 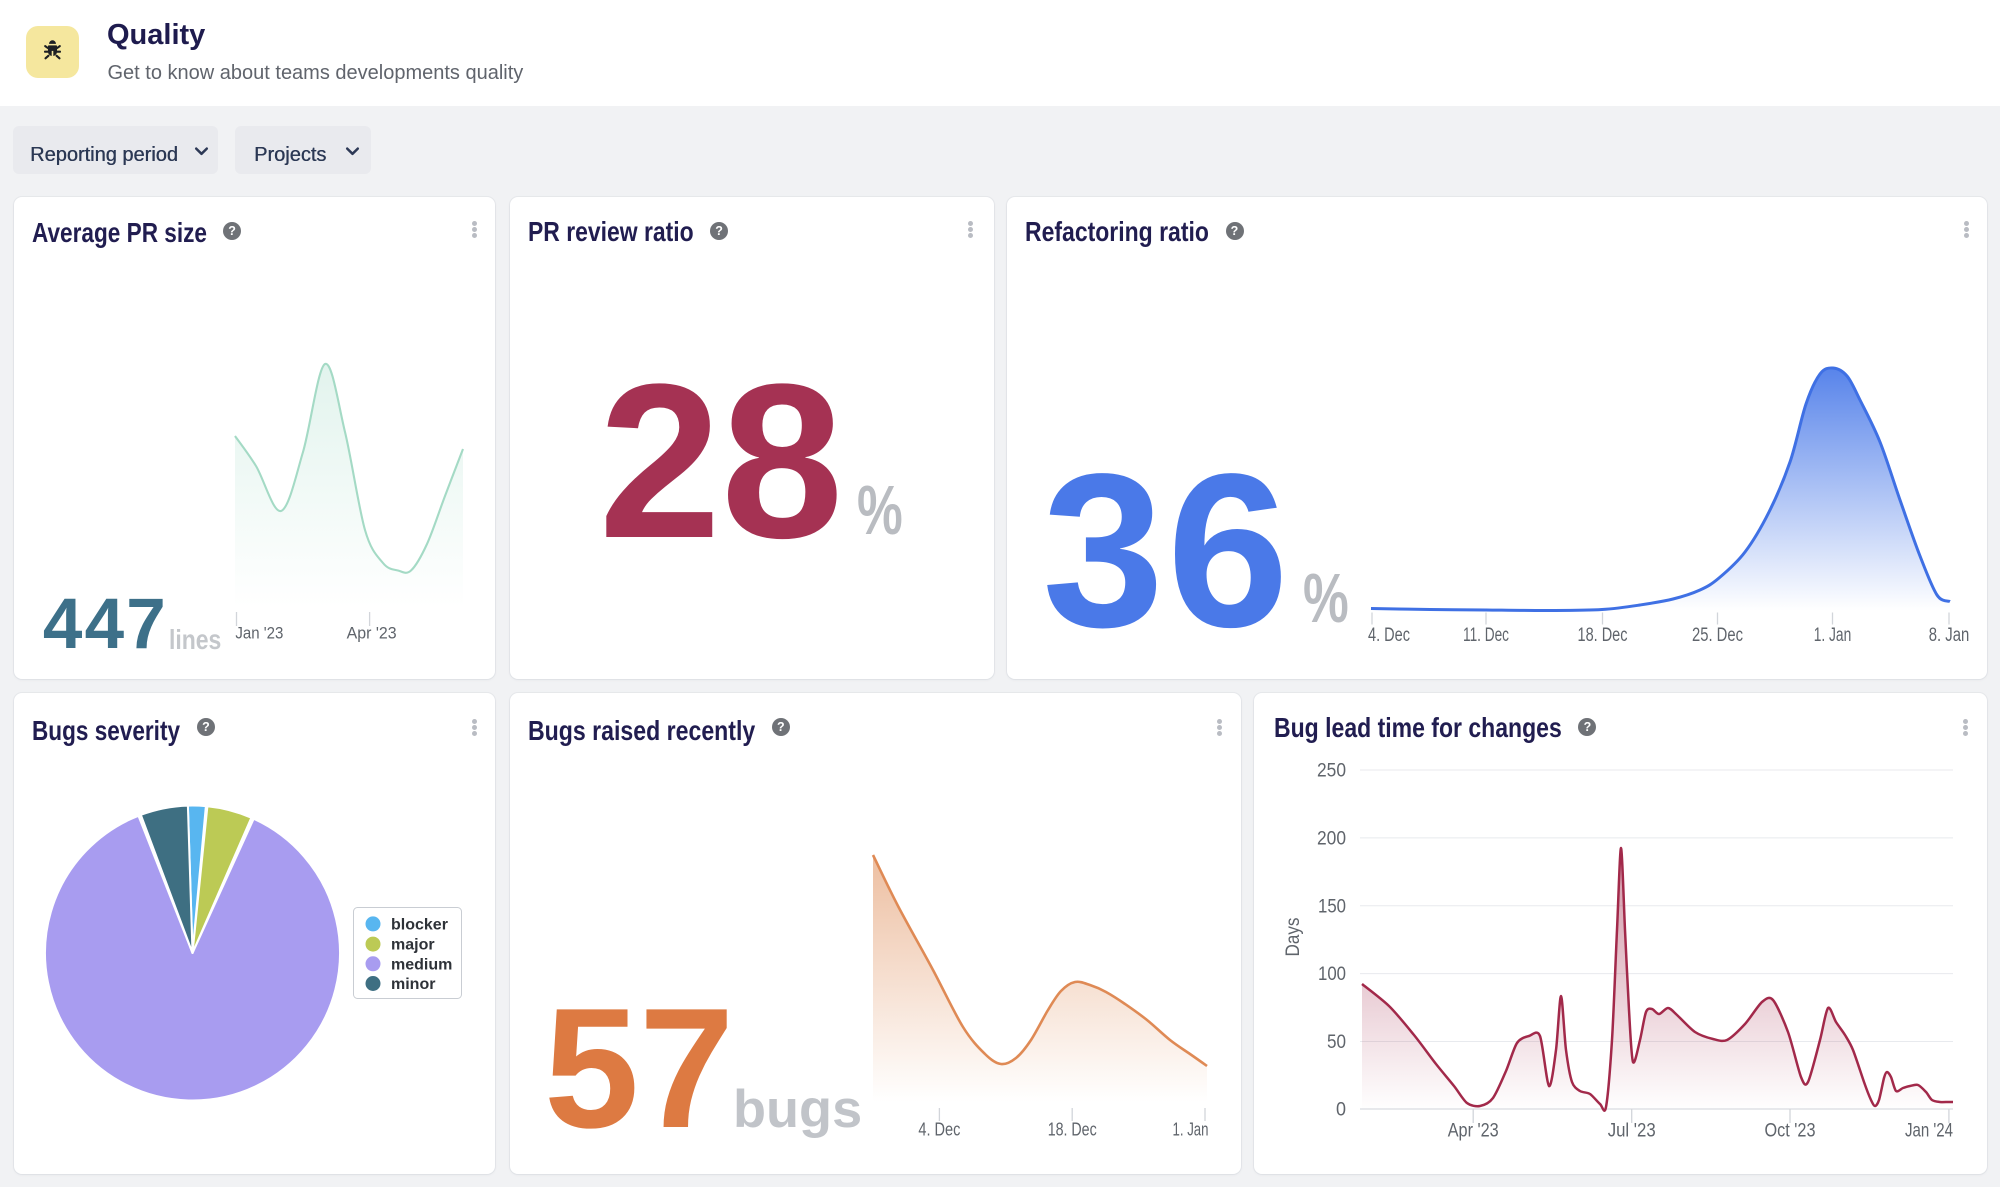 What do you see at coordinates (413, 945) in the screenshot?
I see `svg-text: major` at bounding box center [413, 945].